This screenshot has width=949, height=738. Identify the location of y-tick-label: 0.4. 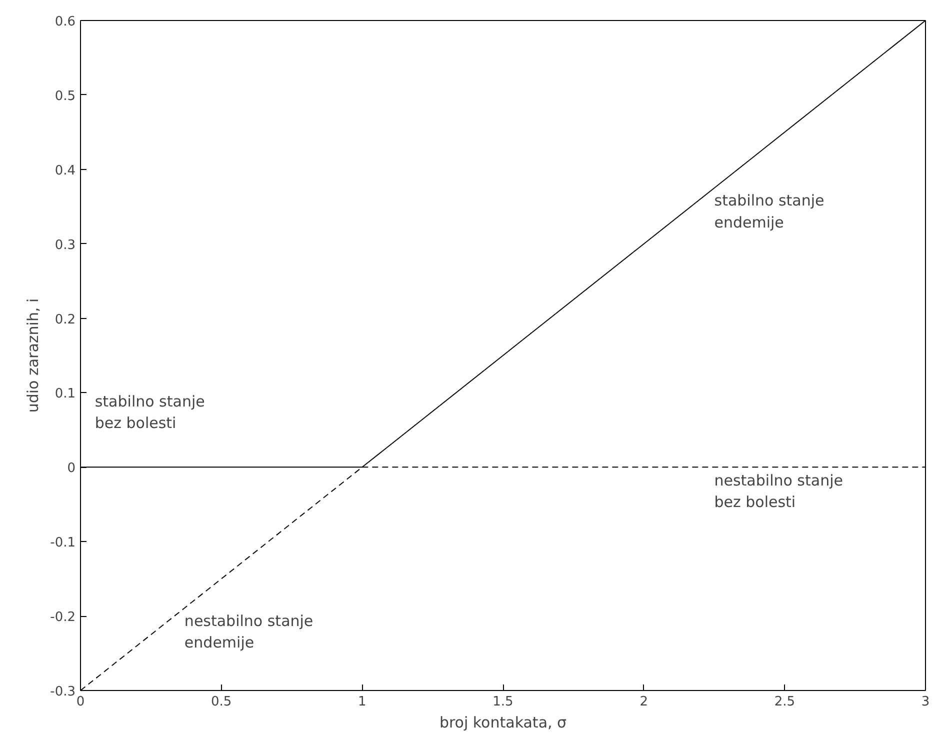
(65, 170).